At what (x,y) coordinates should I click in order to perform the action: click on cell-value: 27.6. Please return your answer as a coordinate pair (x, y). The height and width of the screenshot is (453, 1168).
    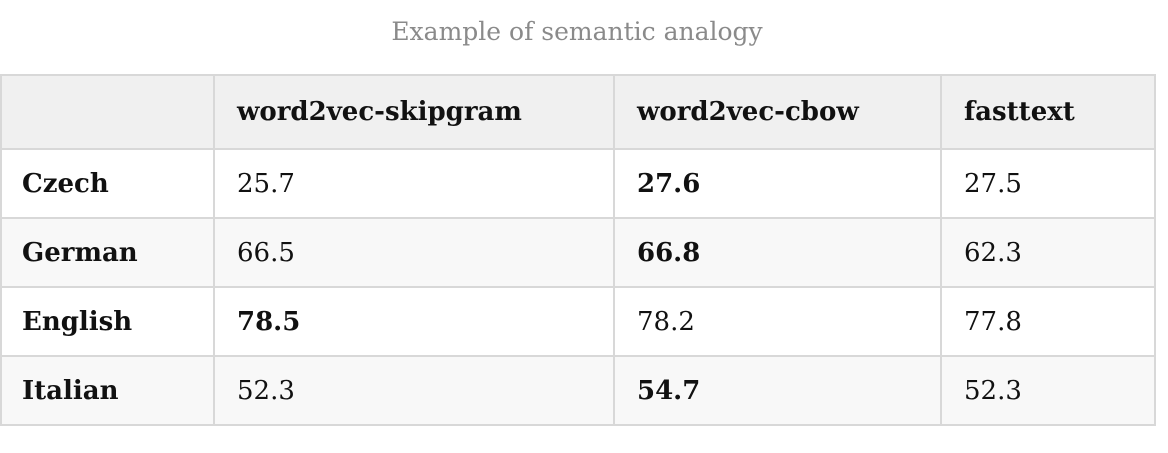
    Looking at the image, I should click on (777, 183).